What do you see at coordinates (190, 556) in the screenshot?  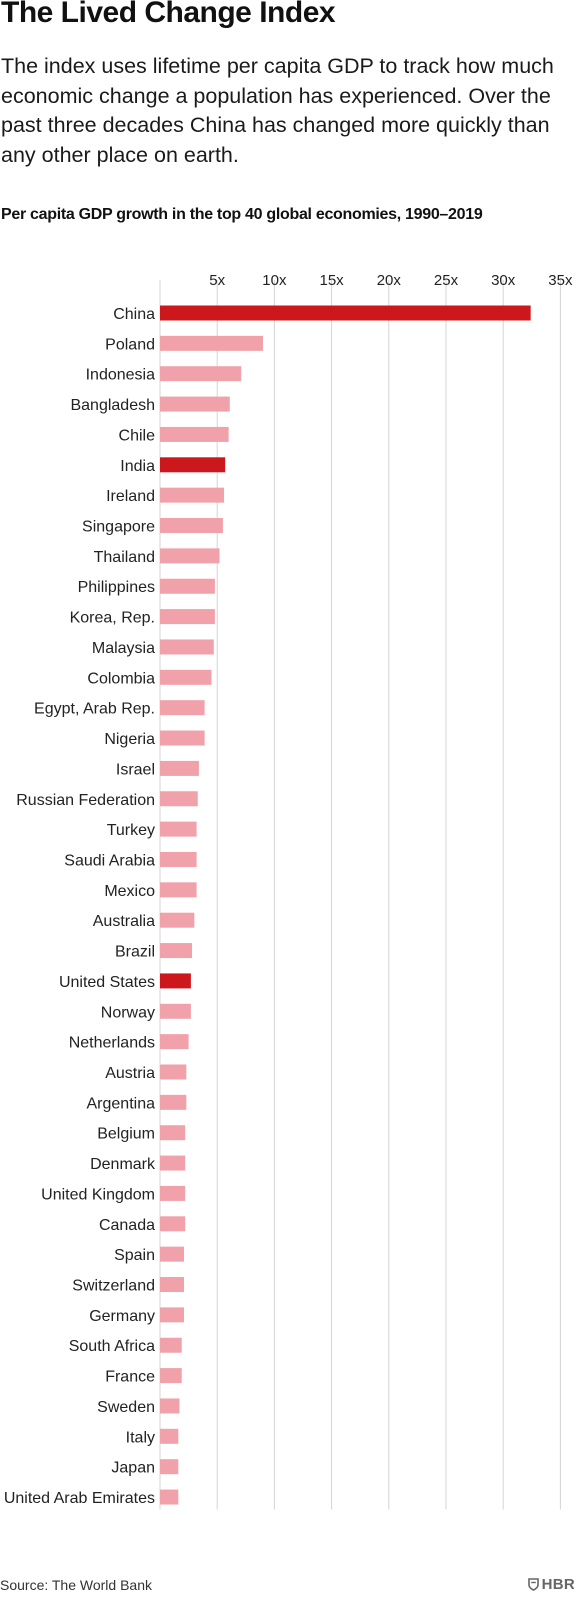 I see `bar-thailand` at bounding box center [190, 556].